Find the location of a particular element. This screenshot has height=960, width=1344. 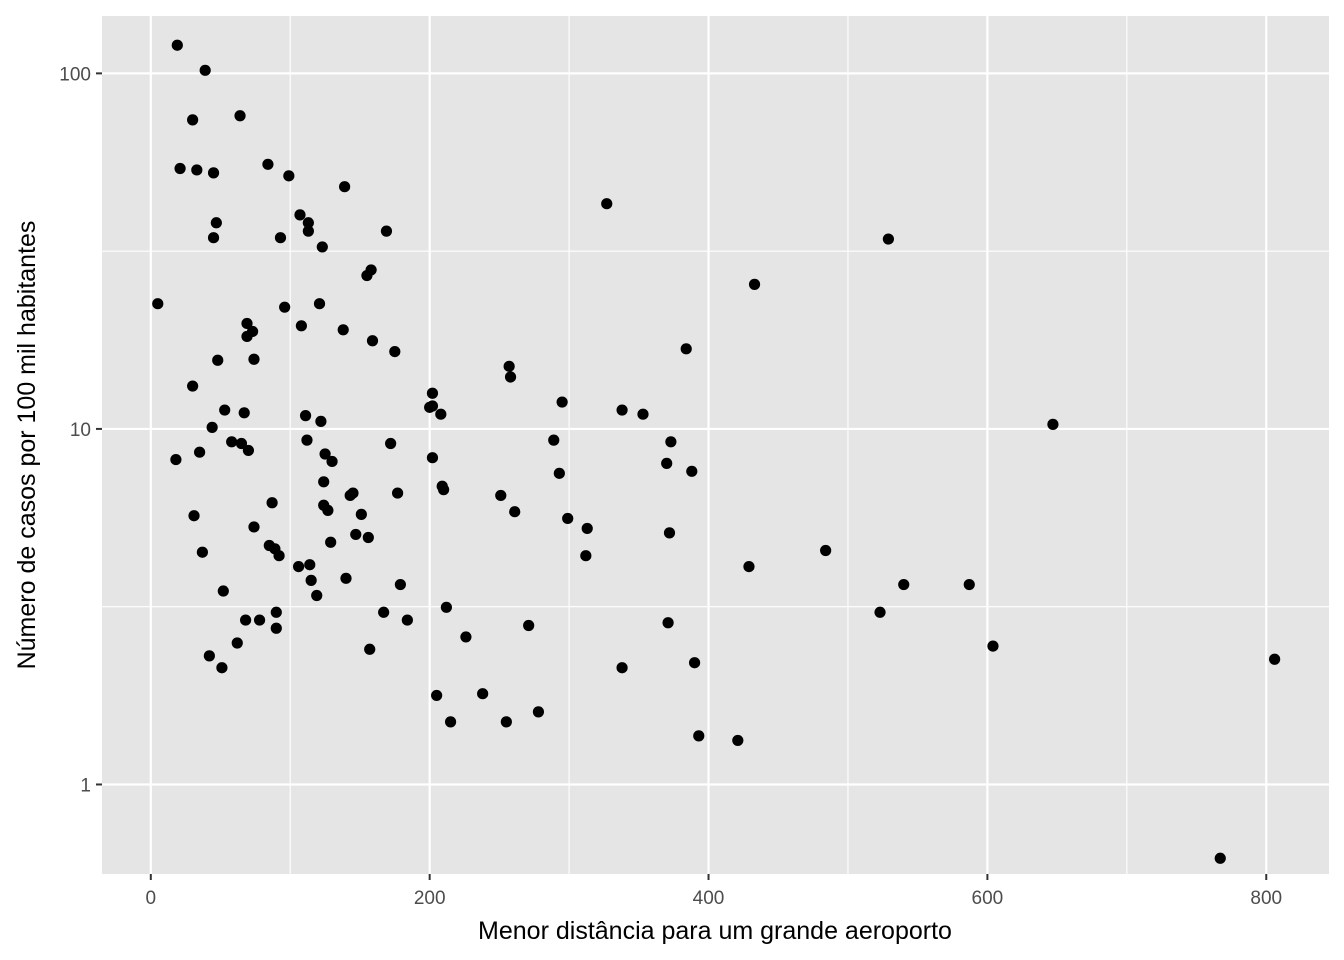

y-tick-label: 10 is located at coordinates (80, 430).